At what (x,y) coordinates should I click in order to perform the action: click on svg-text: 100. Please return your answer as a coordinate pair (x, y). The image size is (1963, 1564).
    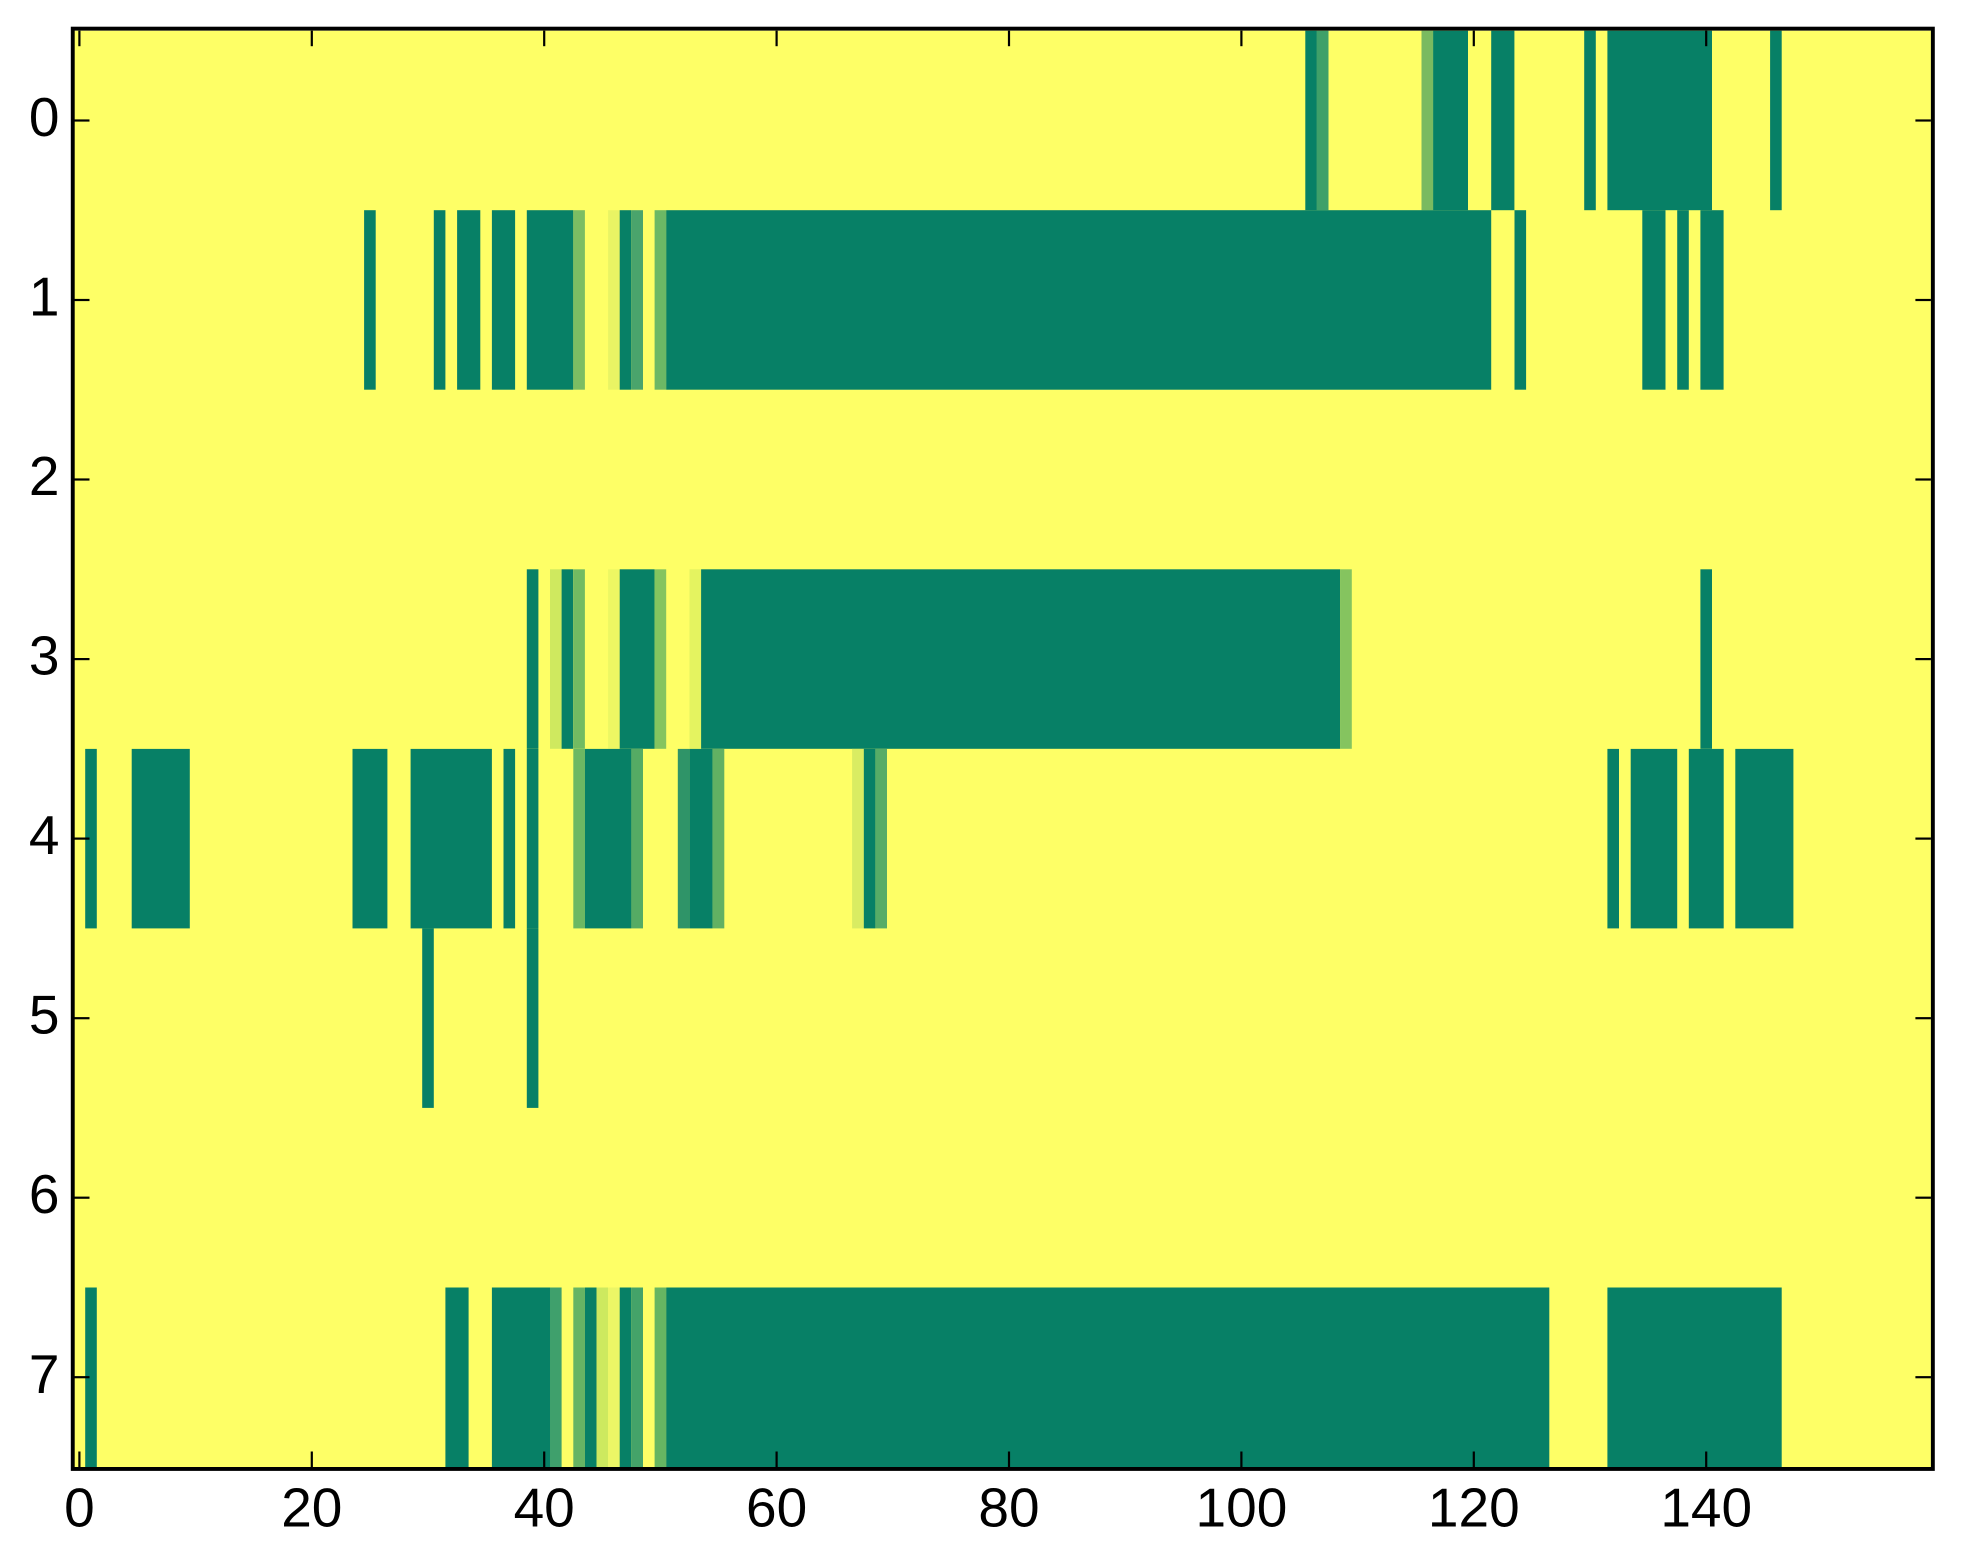
    Looking at the image, I should click on (1242, 1508).